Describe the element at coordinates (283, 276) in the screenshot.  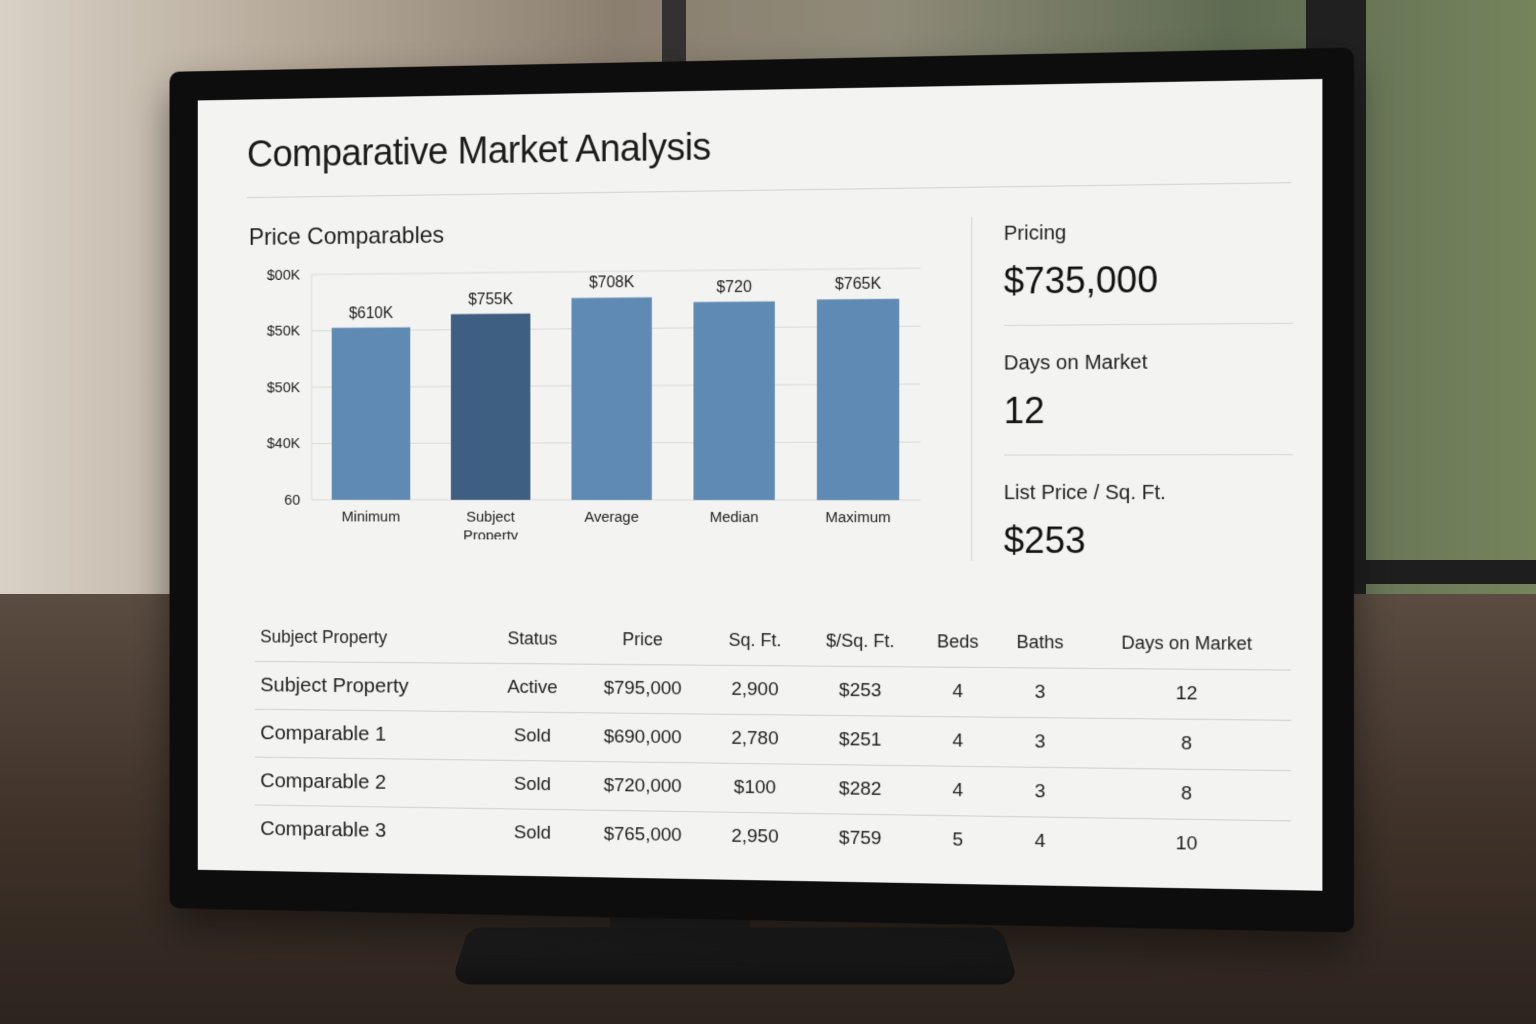
I see `y-tick-label: $00K` at that location.